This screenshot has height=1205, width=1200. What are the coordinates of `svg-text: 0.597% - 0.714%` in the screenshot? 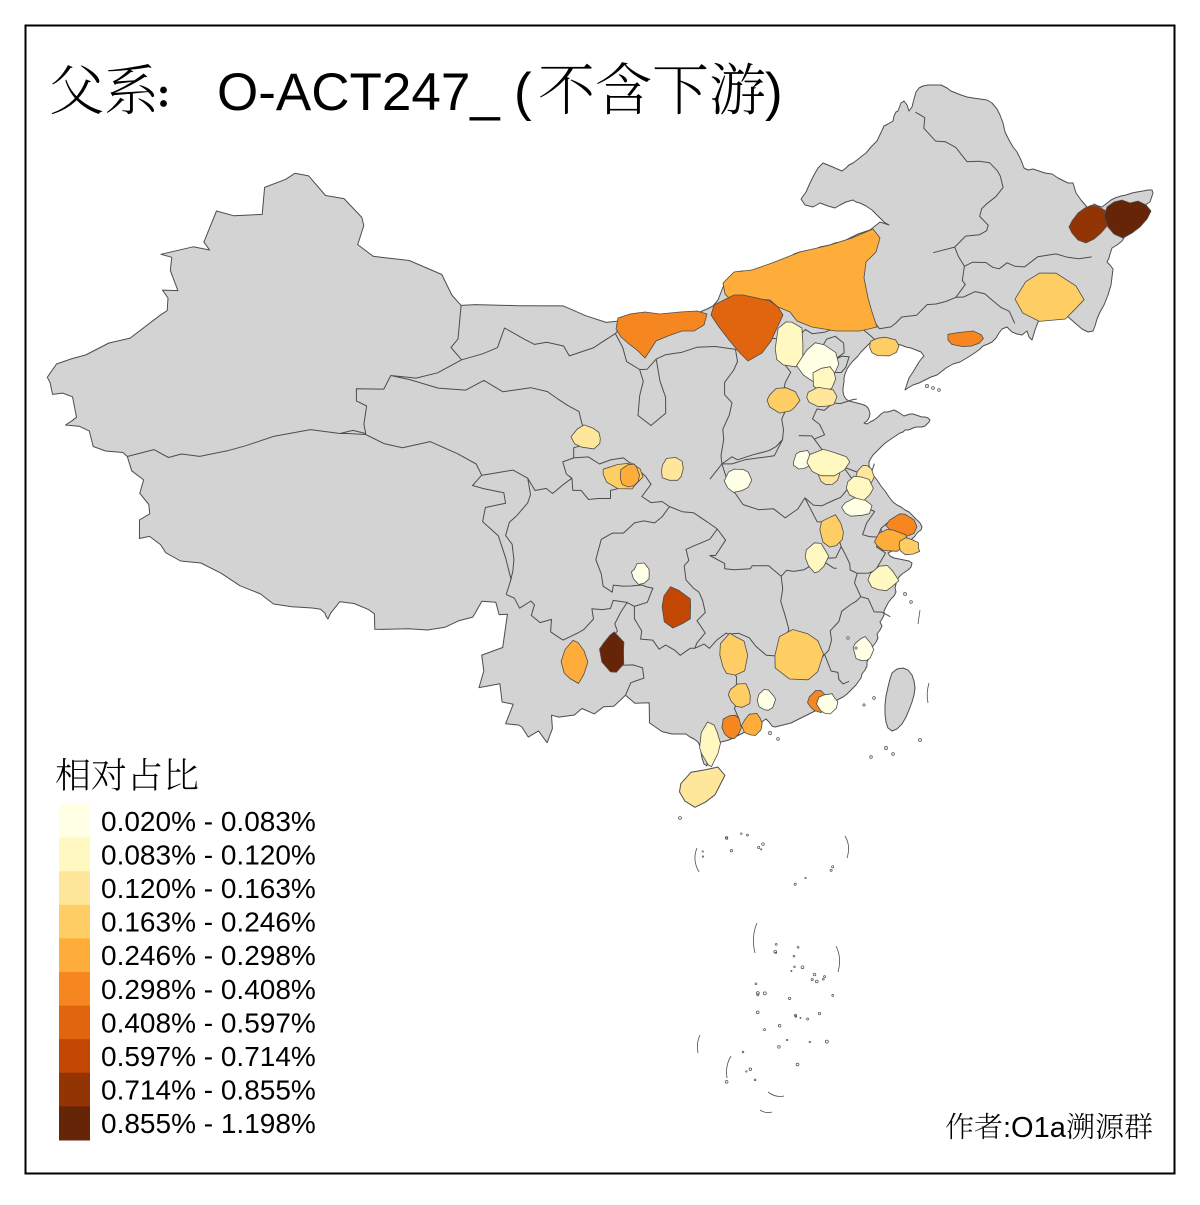 It's located at (208, 1056).